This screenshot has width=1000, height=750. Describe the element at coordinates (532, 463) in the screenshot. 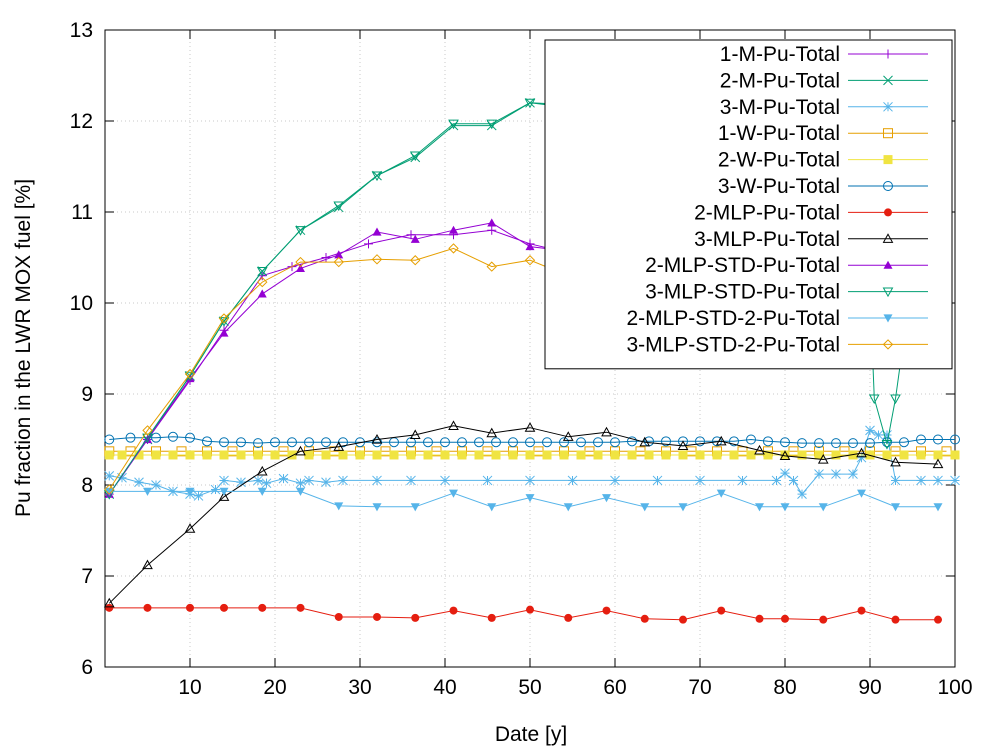

I see `series-3-M-Pu-Total` at that location.